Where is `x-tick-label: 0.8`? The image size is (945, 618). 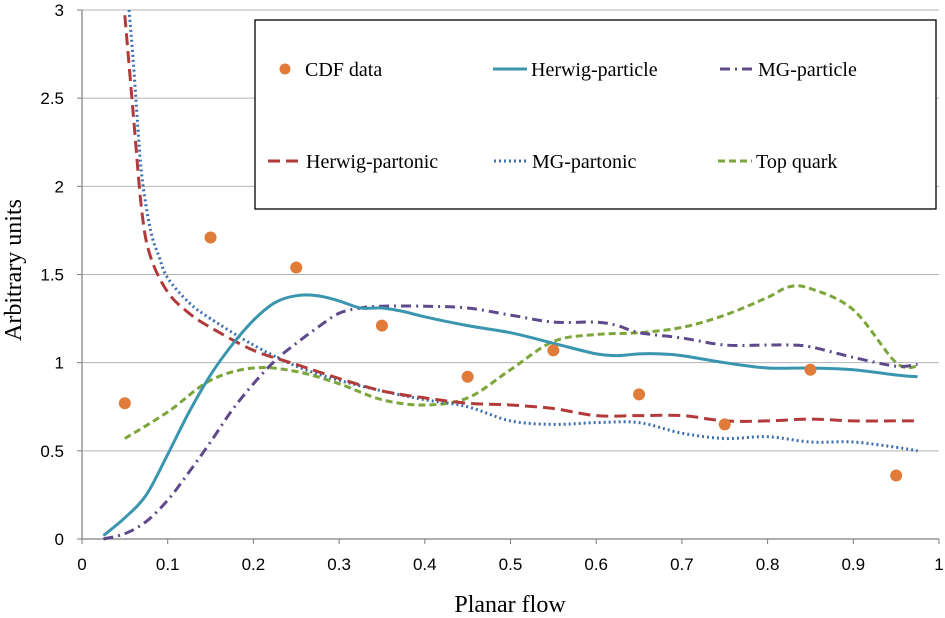
x-tick-label: 0.8 is located at coordinates (768, 564).